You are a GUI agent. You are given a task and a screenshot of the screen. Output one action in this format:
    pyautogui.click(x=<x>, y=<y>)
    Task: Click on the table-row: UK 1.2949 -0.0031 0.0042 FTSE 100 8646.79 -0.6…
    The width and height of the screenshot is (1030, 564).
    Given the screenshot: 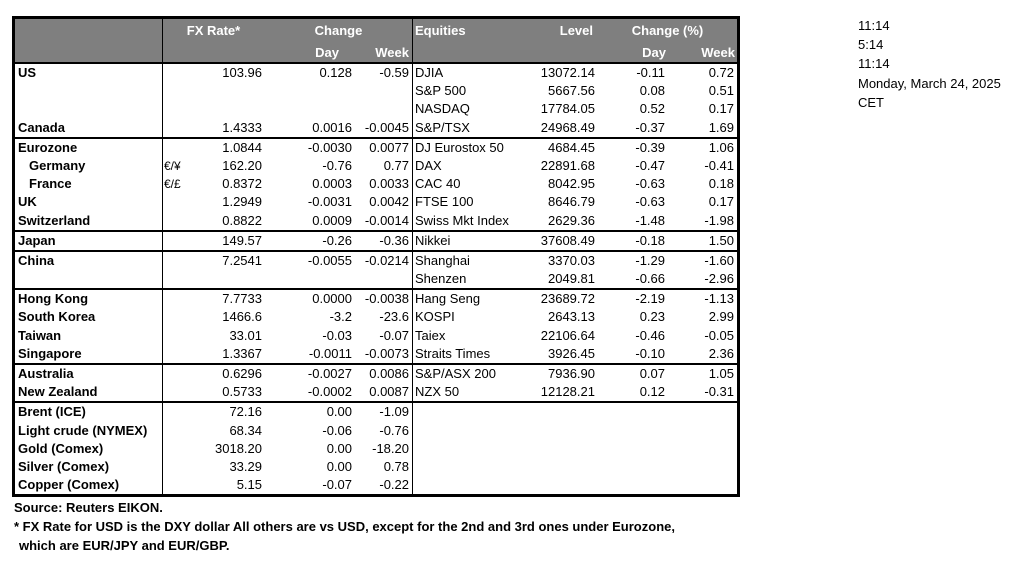 What is the action you would take?
    pyautogui.click(x=376, y=202)
    